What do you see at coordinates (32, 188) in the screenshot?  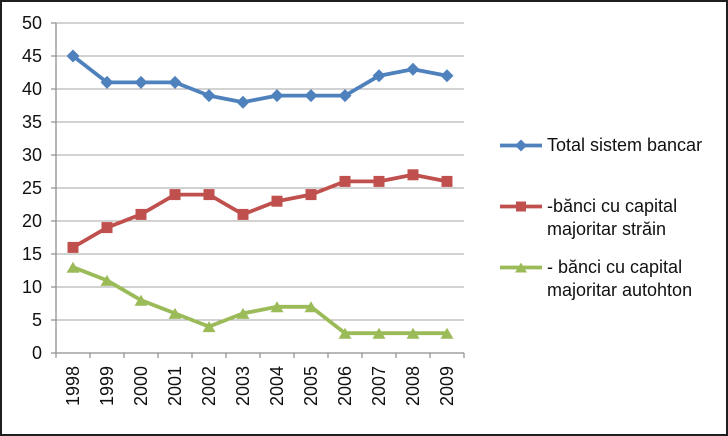 I see `y-tick-label: 25` at bounding box center [32, 188].